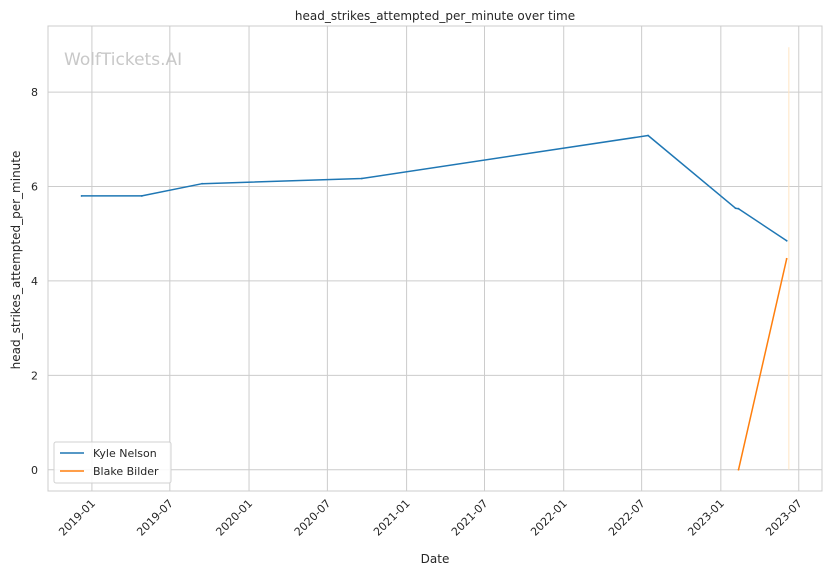  Describe the element at coordinates (125, 453) in the screenshot. I see `legend-label-kyle-nelson: Kyle Nelson` at that location.